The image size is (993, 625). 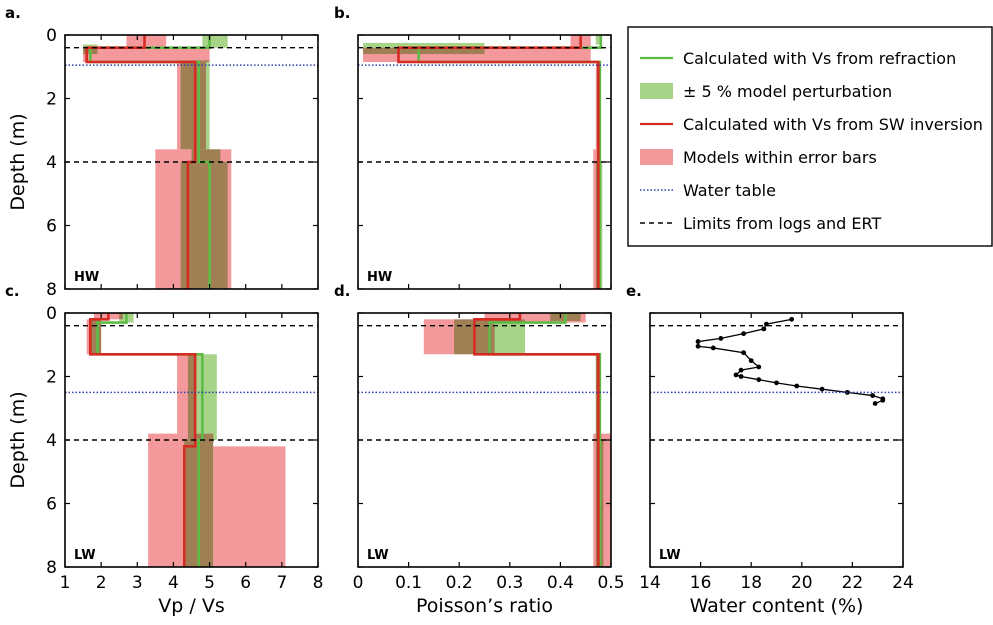 I want to click on x-tick-label: 0.1, so click(x=408, y=583).